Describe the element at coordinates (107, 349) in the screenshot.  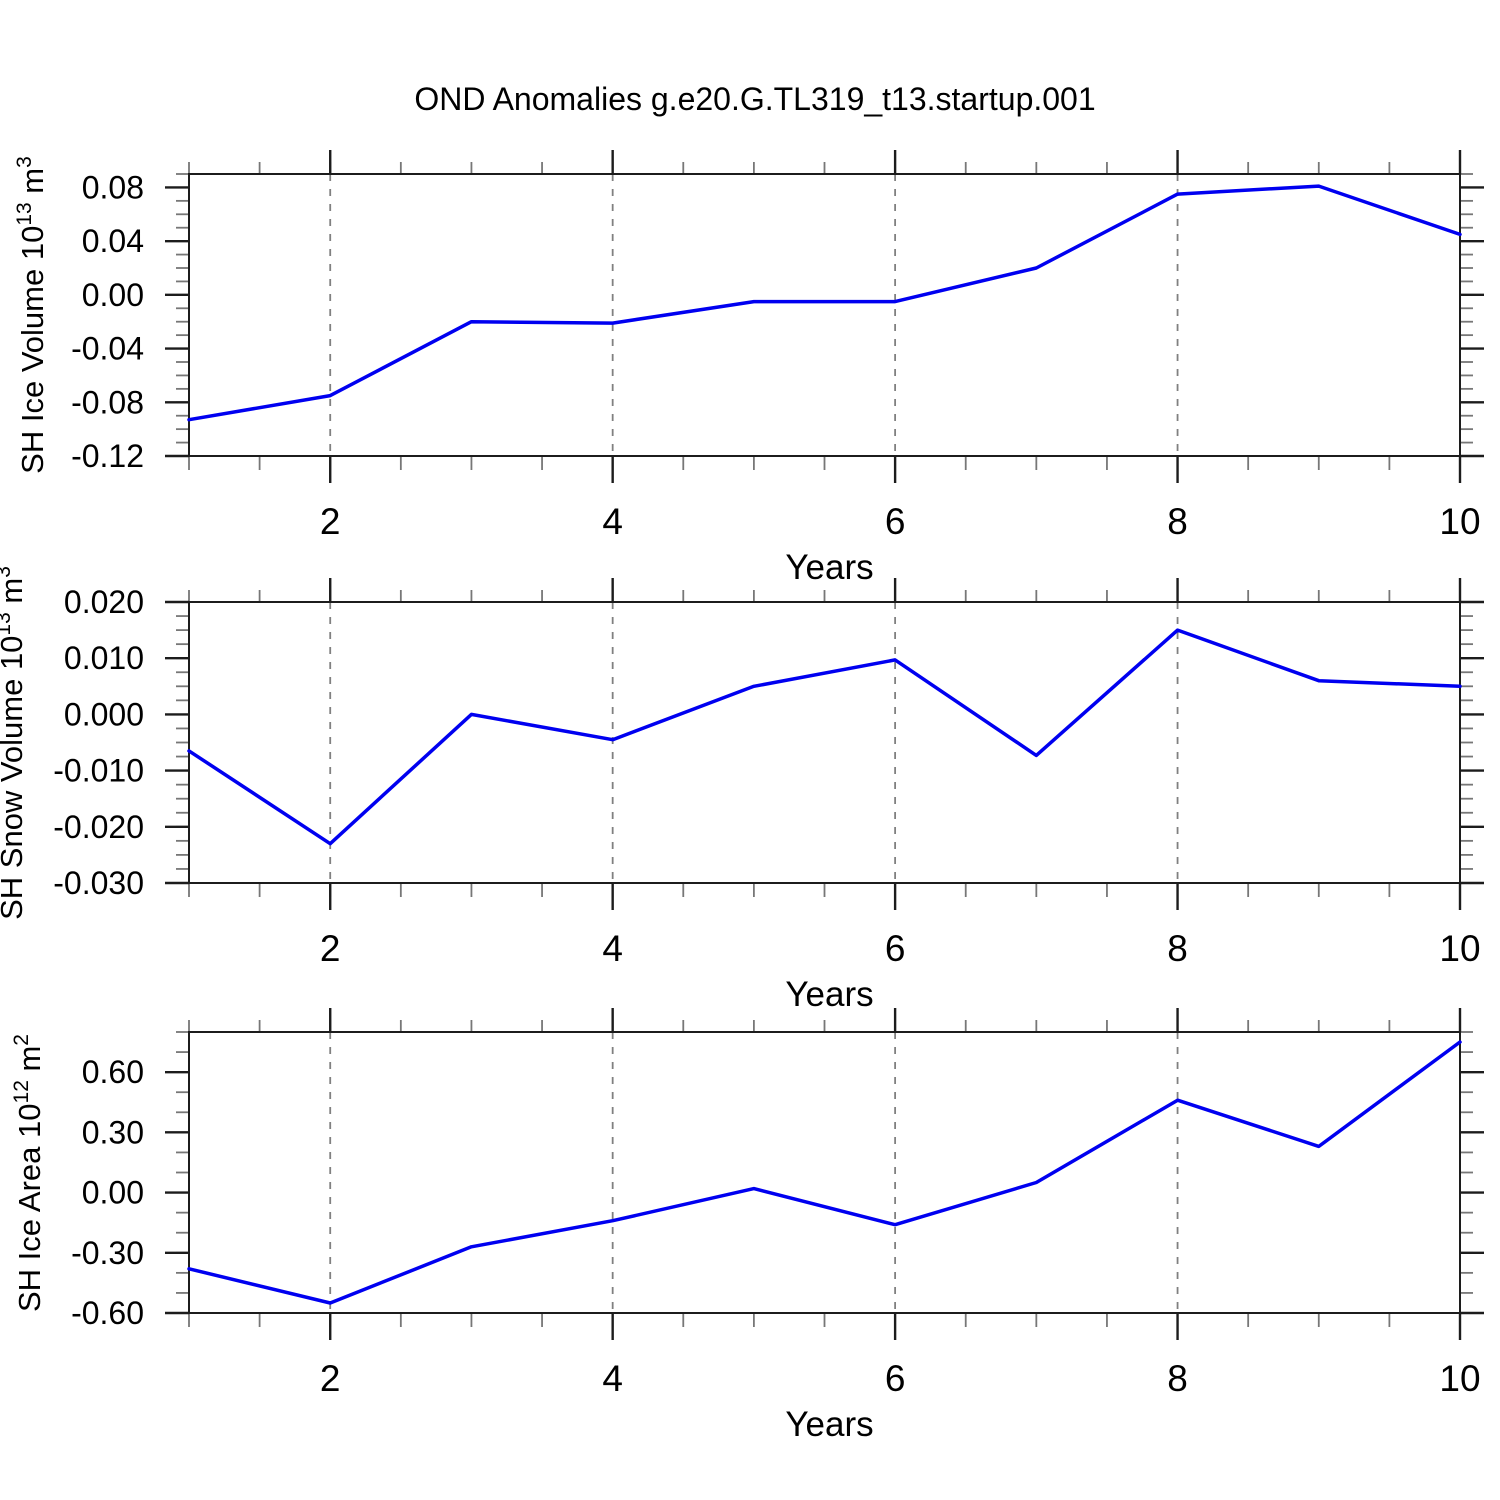
I see `y-tick-label: -0.04` at that location.